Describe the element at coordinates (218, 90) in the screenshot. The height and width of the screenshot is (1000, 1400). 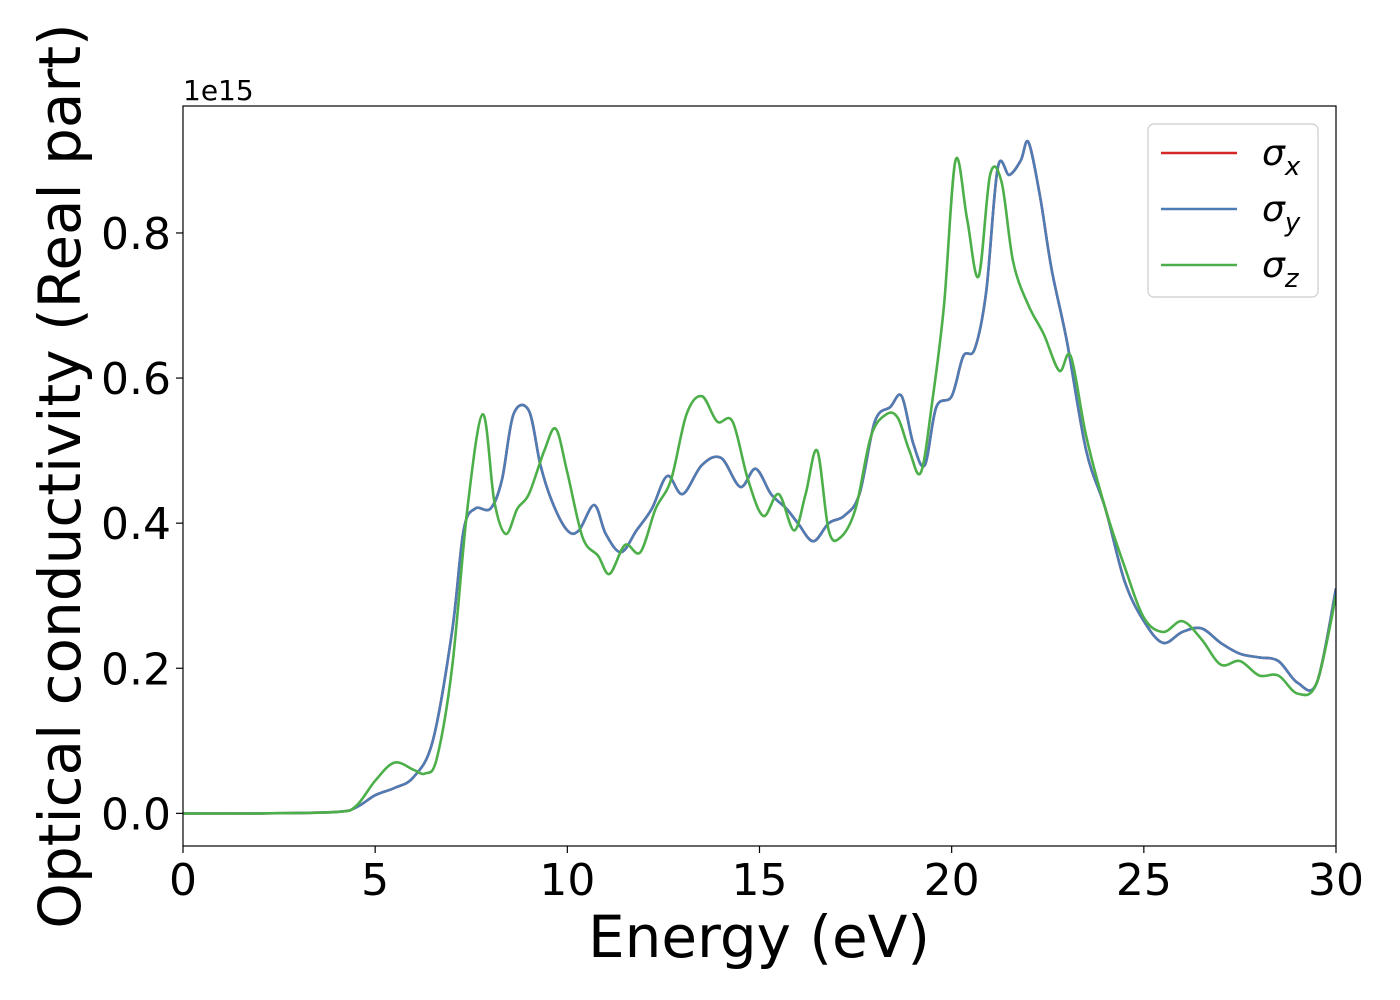
I see `y-offset-label: 1e15` at that location.